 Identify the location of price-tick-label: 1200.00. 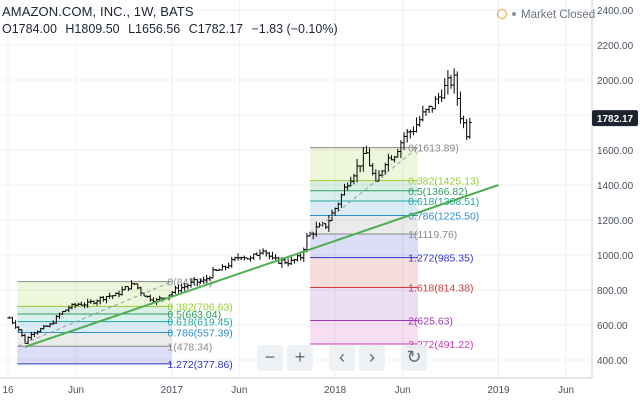
(615, 221).